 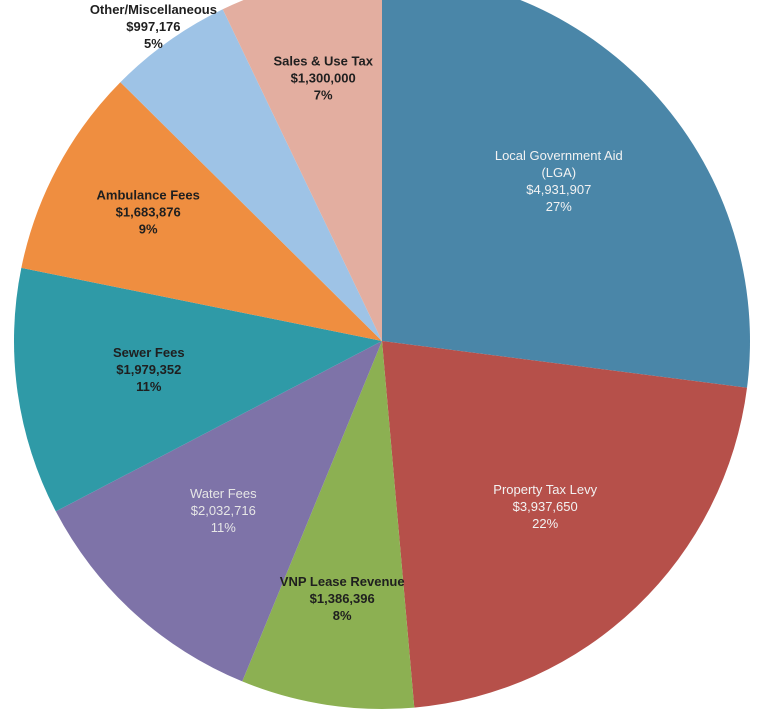 I want to click on pie-label-value: $1,300,000, so click(x=323, y=78).